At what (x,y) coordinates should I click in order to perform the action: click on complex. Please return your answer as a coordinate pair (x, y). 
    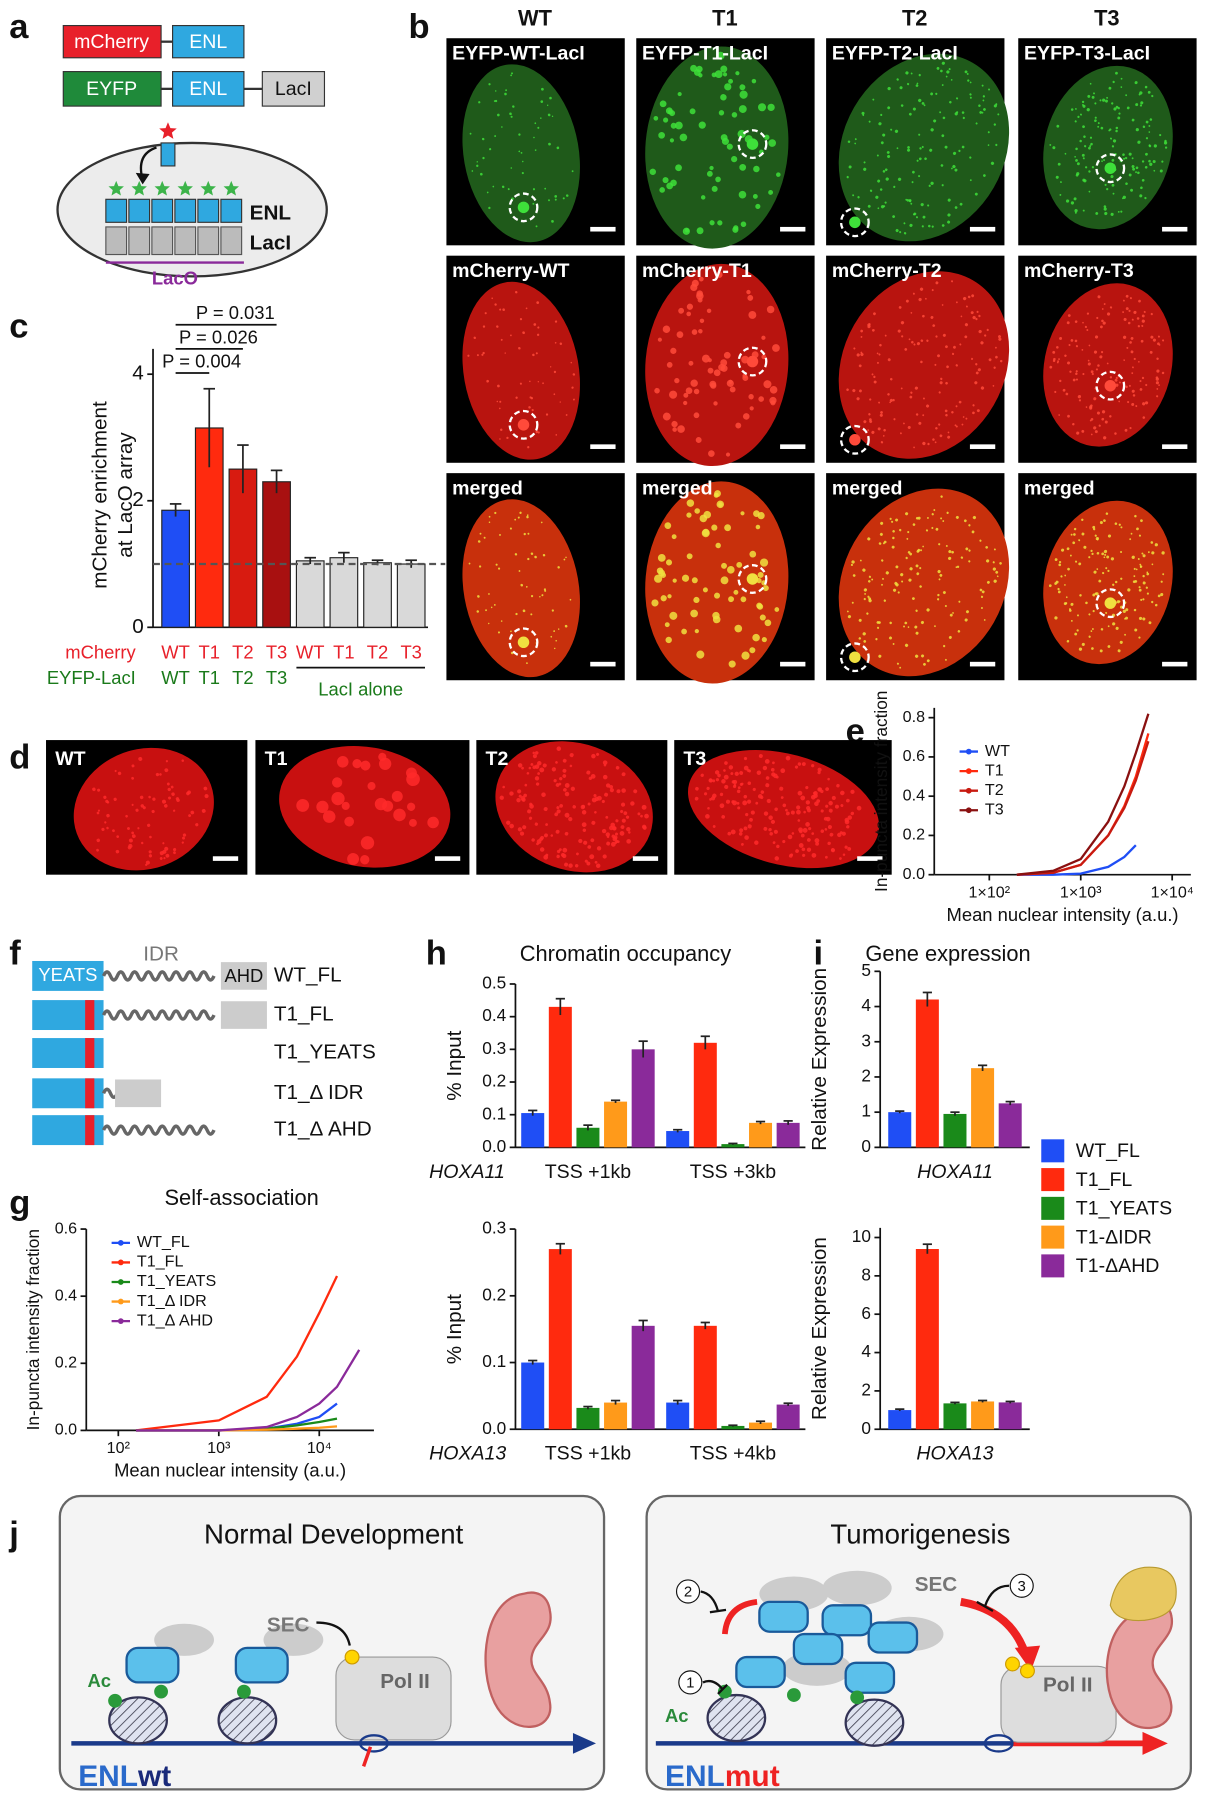
    Looking at the image, I should click on (857, 1588).